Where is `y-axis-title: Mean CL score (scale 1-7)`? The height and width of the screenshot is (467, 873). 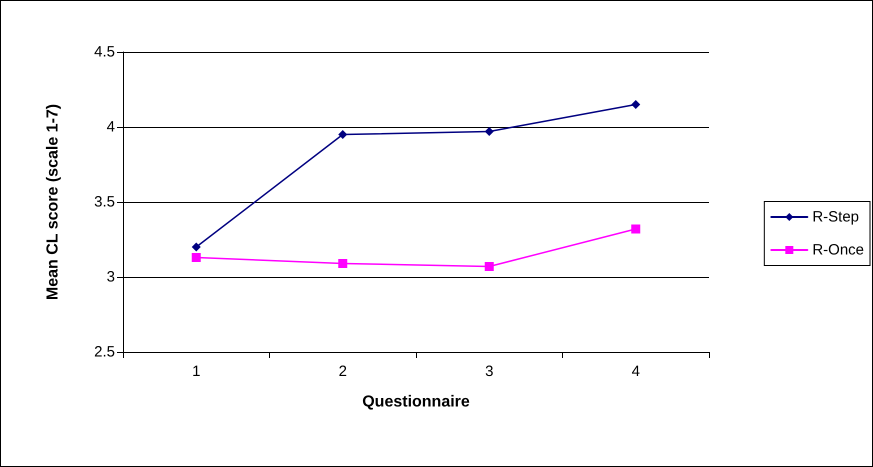 y-axis-title: Mean CL score (scale 1-7) is located at coordinates (53, 202).